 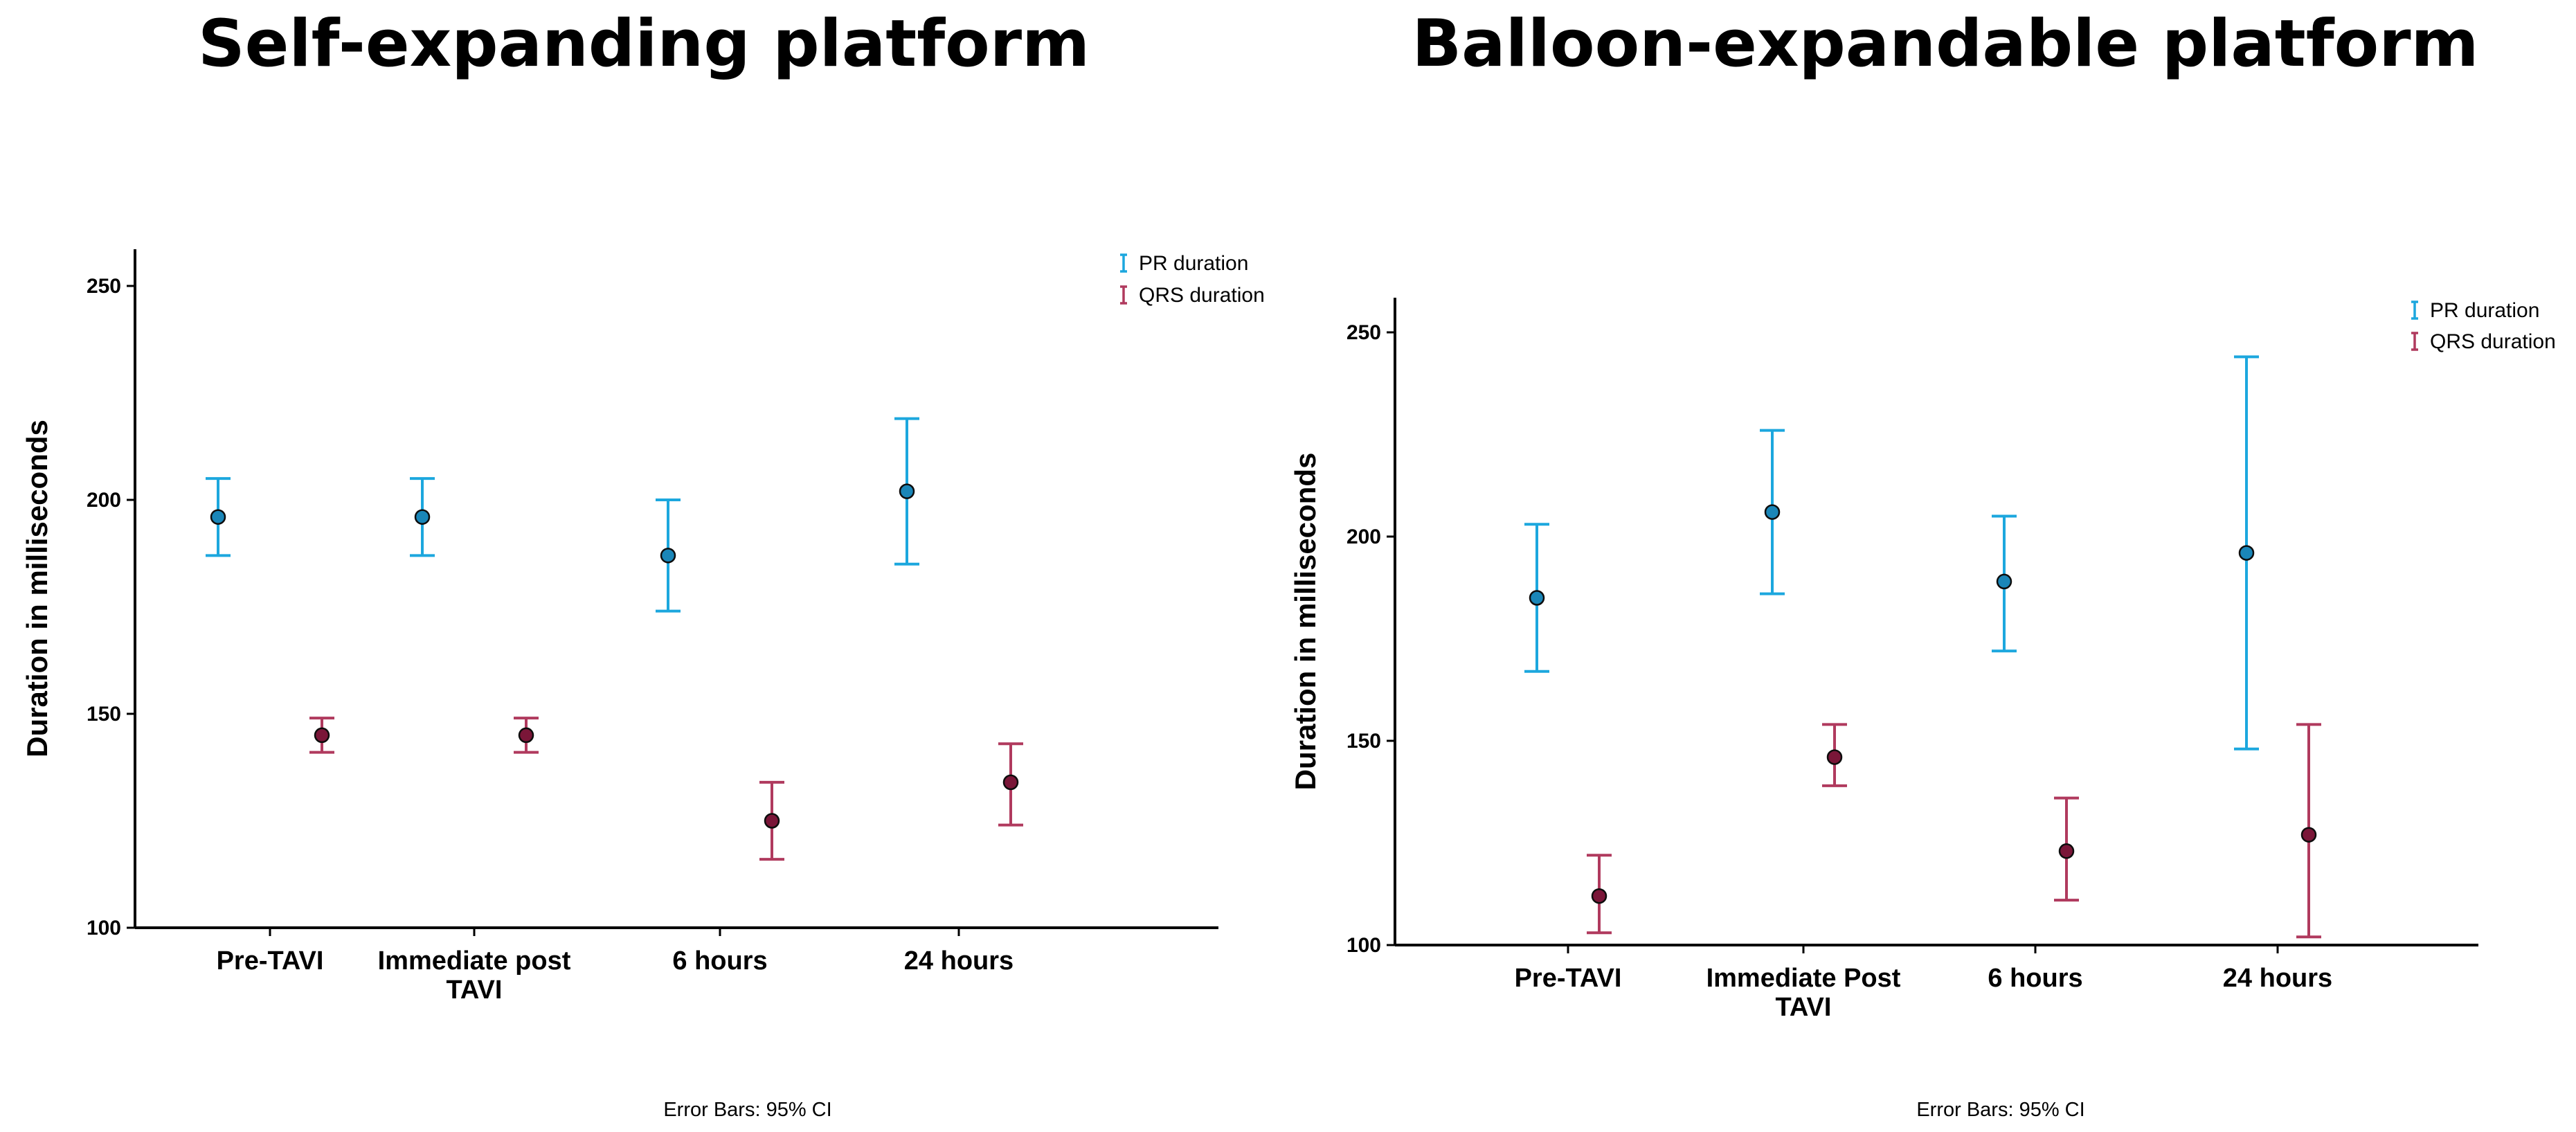 What do you see at coordinates (1946, 44) in the screenshot?
I see `chart-title: Balloon-expandable platform` at bounding box center [1946, 44].